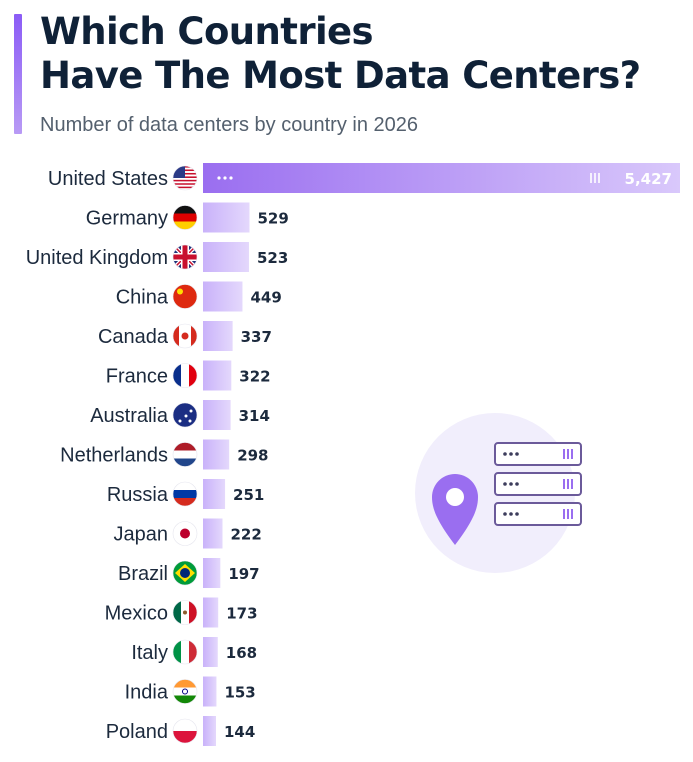 The width and height of the screenshot is (693, 762). Describe the element at coordinates (185, 375) in the screenshot. I see `flag-fr-icon` at that location.